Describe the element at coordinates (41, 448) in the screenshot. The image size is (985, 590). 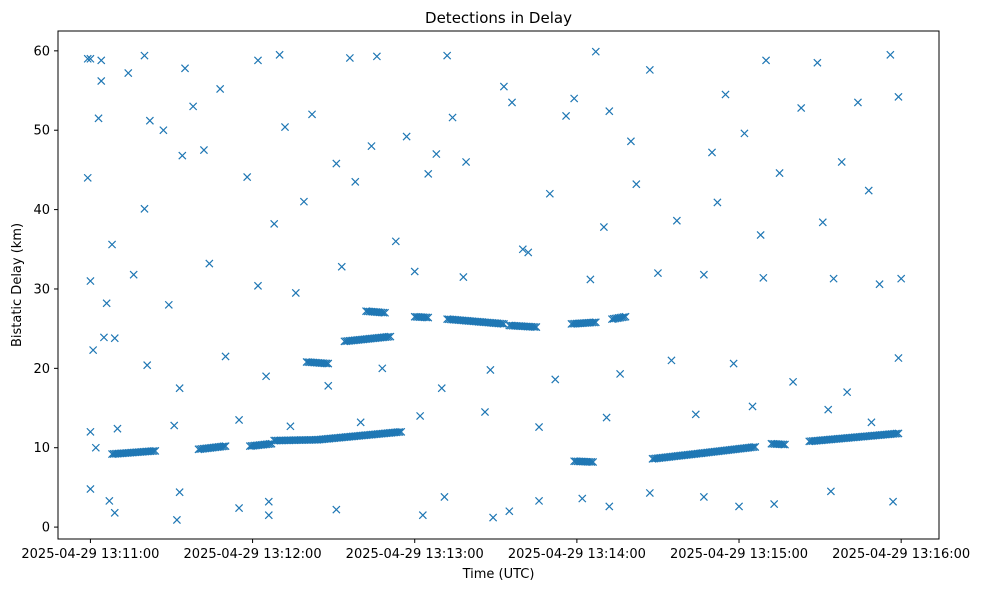
I see `y-tick-label: 10` at that location.